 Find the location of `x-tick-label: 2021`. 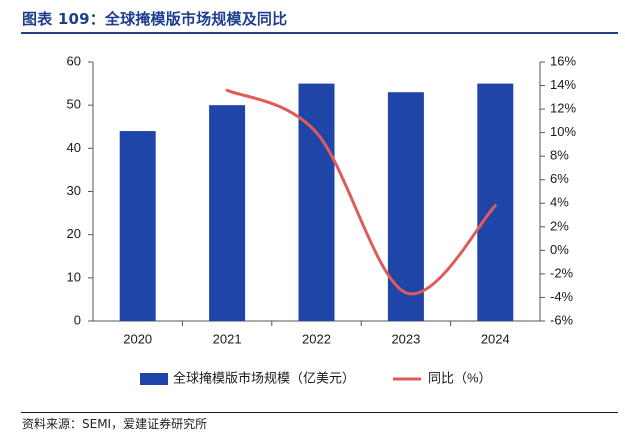

x-tick-label: 2021 is located at coordinates (227, 338).